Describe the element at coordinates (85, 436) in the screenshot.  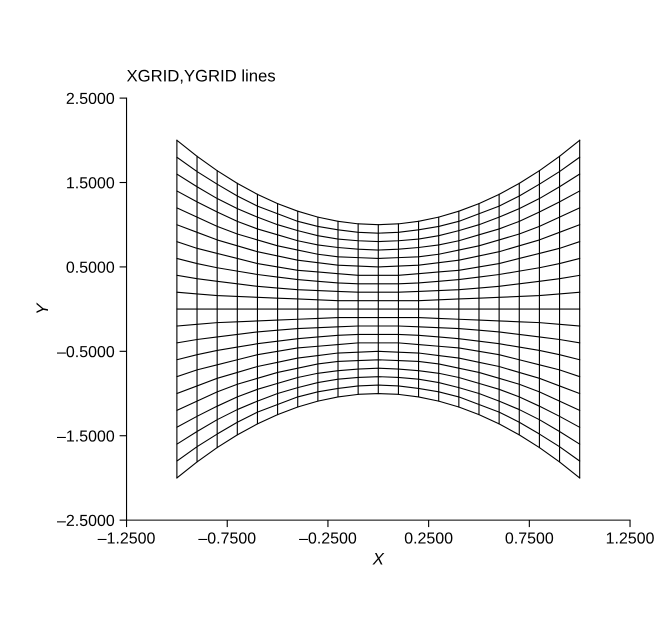
I see `y-tick-label: –1.5000` at that location.